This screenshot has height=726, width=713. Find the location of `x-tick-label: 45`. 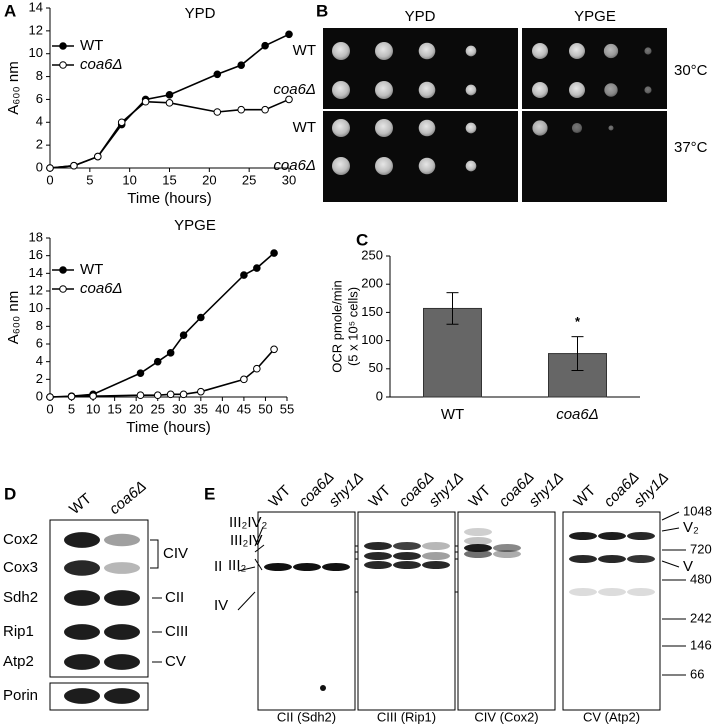

x-tick-label: 45 is located at coordinates (244, 408).